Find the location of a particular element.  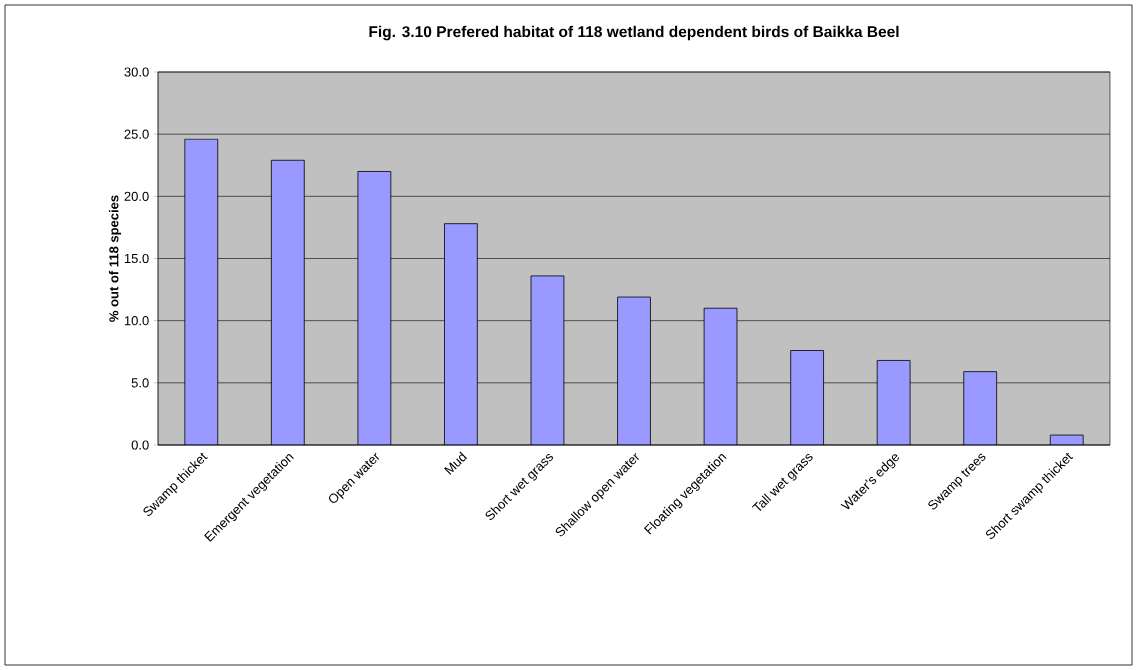

chart-title: Fig. 3.10 Prefered habitat of 118 wetland dependent birds of Baikka Beel is located at coordinates (634, 33).